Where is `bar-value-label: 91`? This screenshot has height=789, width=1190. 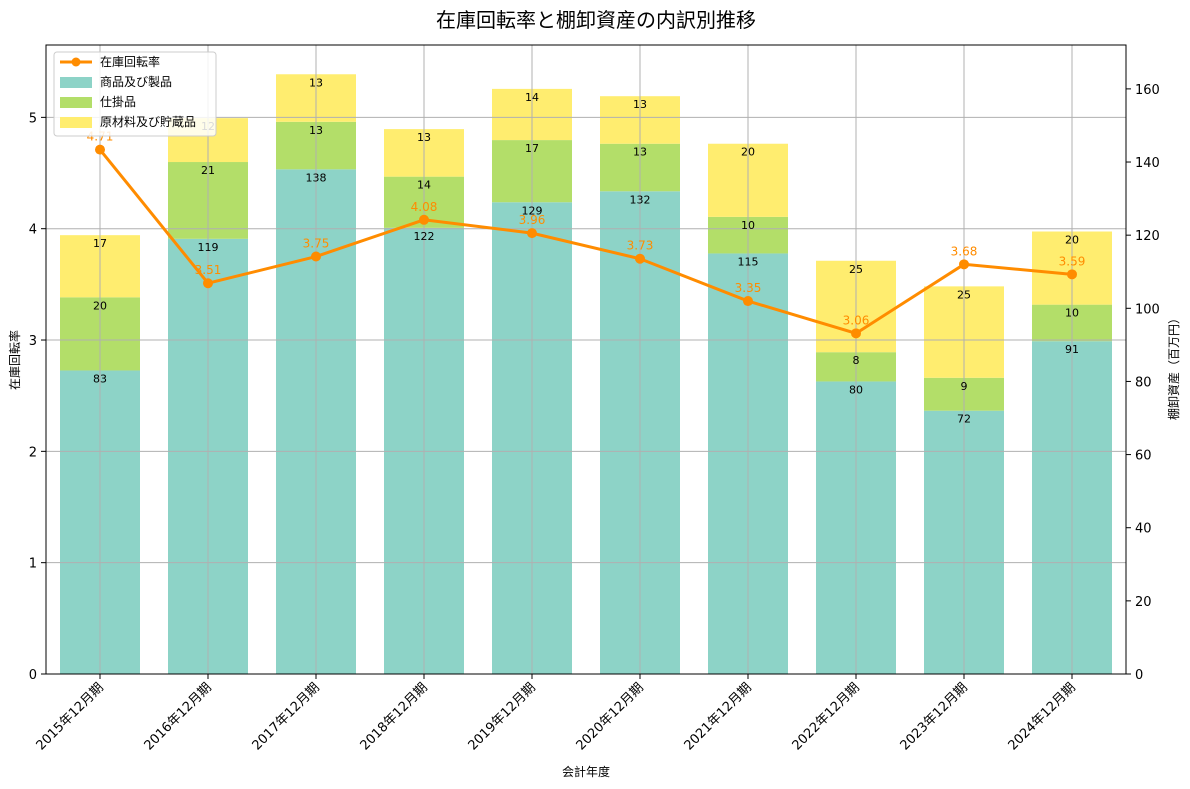
bar-value-label: 91 is located at coordinates (1072, 349).